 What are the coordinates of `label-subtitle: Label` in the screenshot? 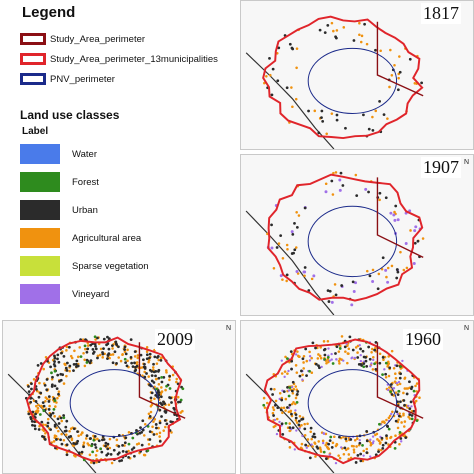 It's located at (35, 131).